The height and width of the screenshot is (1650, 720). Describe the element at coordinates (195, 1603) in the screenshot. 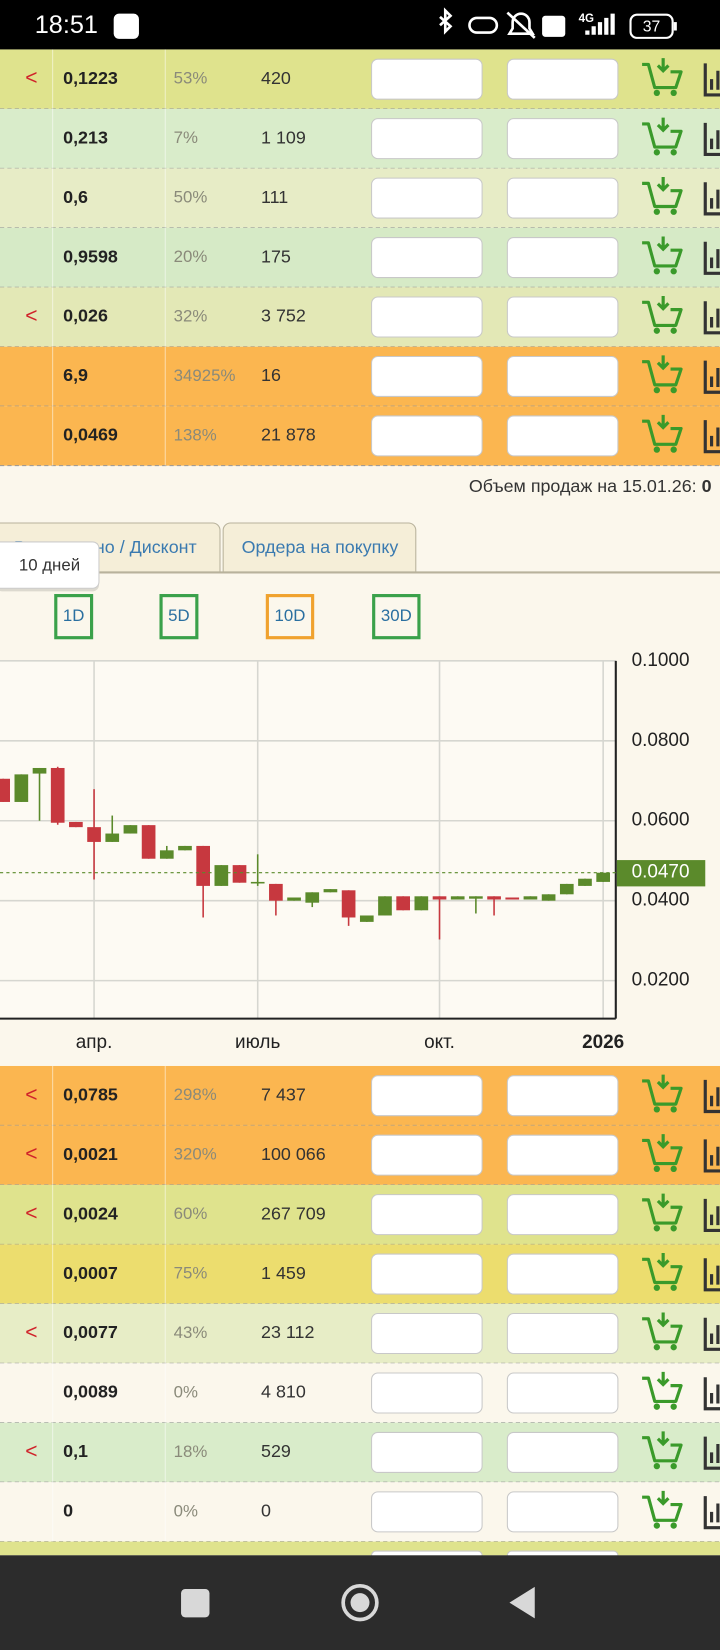

I see `nav-recents` at that location.